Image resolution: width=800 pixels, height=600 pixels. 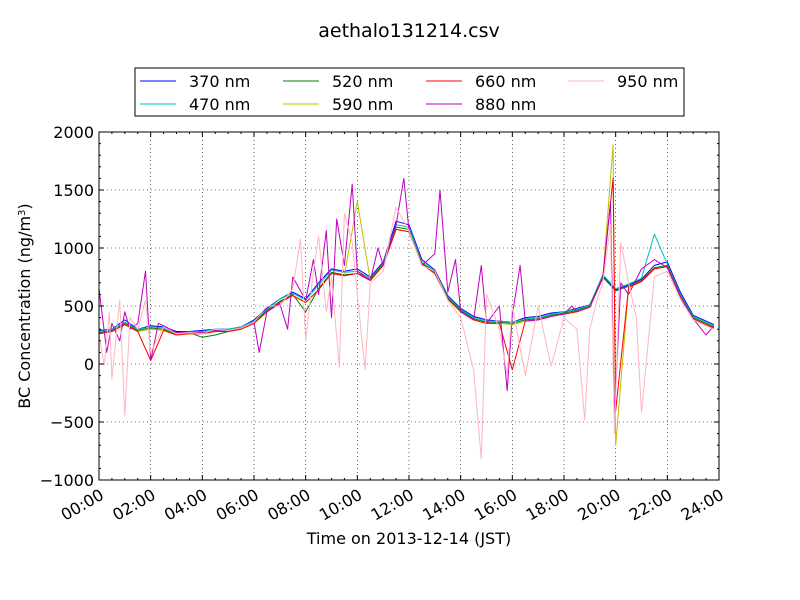 I want to click on y-axis-label-end: ), so click(x=24, y=206).